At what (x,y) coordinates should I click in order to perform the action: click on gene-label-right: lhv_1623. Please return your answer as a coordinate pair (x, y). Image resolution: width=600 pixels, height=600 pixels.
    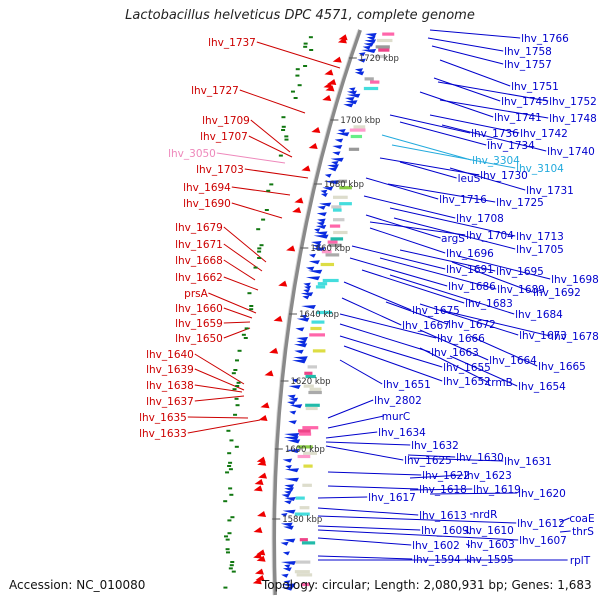
    Looking at the image, I should click on (488, 476).